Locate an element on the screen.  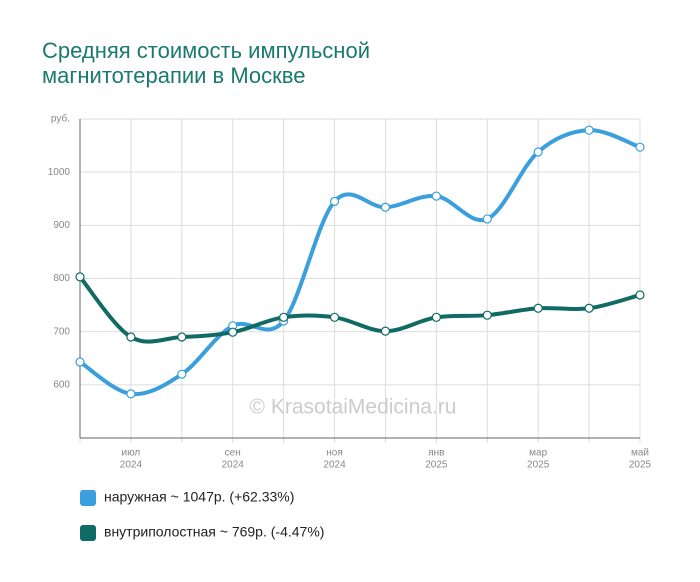
y-tick-label: 1000 is located at coordinates (59, 172).